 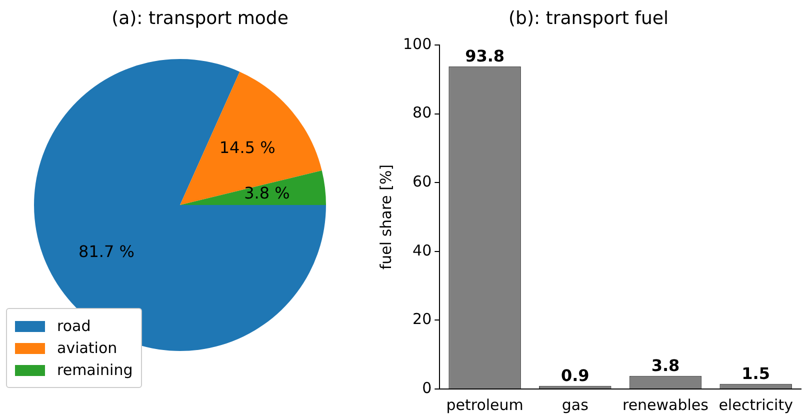 What do you see at coordinates (422, 250) in the screenshot?
I see `y-tick-label: 40` at bounding box center [422, 250].